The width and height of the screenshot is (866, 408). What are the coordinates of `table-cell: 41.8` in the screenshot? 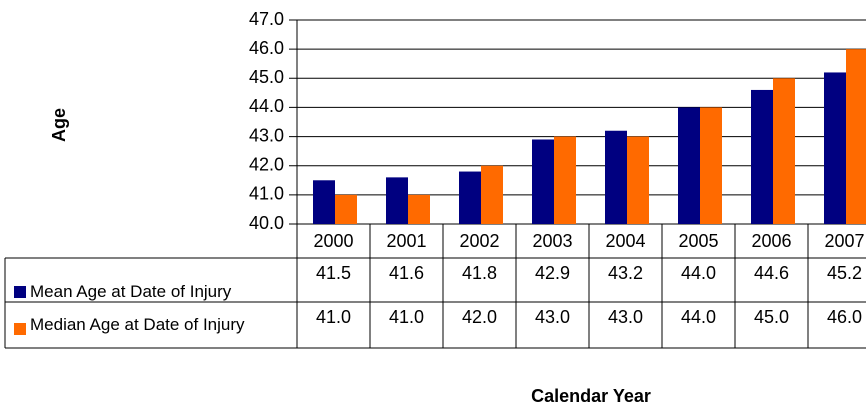 It's located at (479, 273).